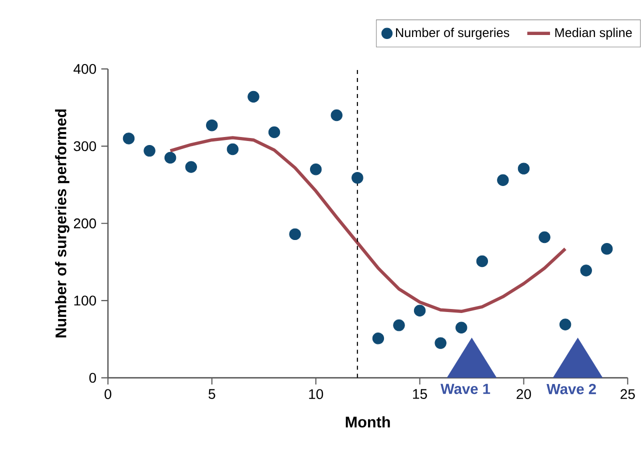  I want to click on text: Wave 2, so click(571, 389).